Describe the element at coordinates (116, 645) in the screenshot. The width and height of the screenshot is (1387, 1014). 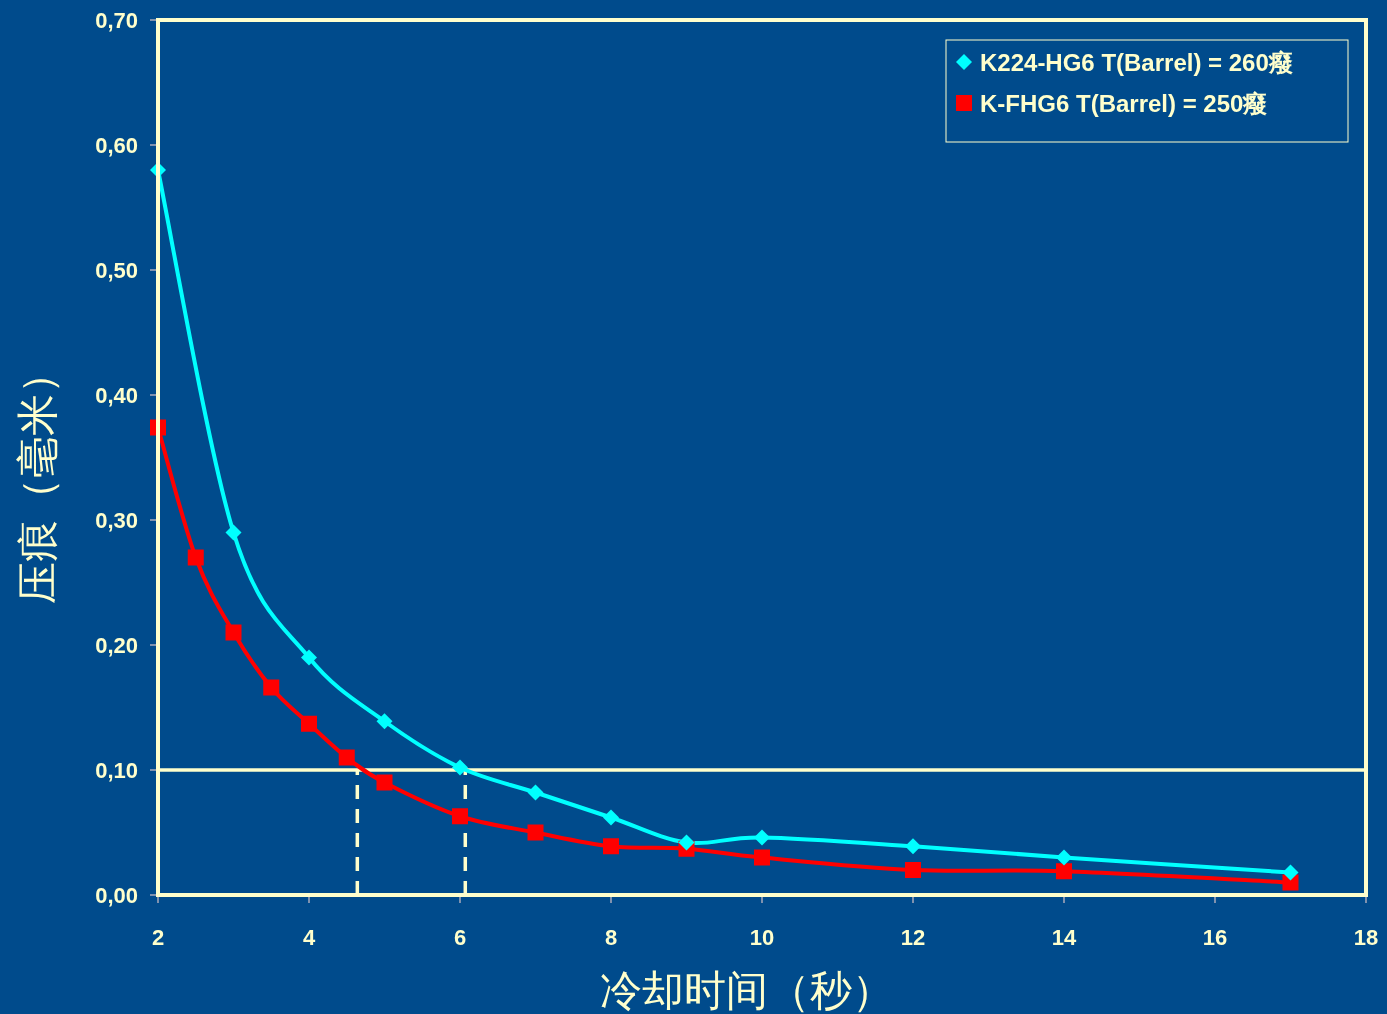
I see `y-tick-label: 0,20` at that location.